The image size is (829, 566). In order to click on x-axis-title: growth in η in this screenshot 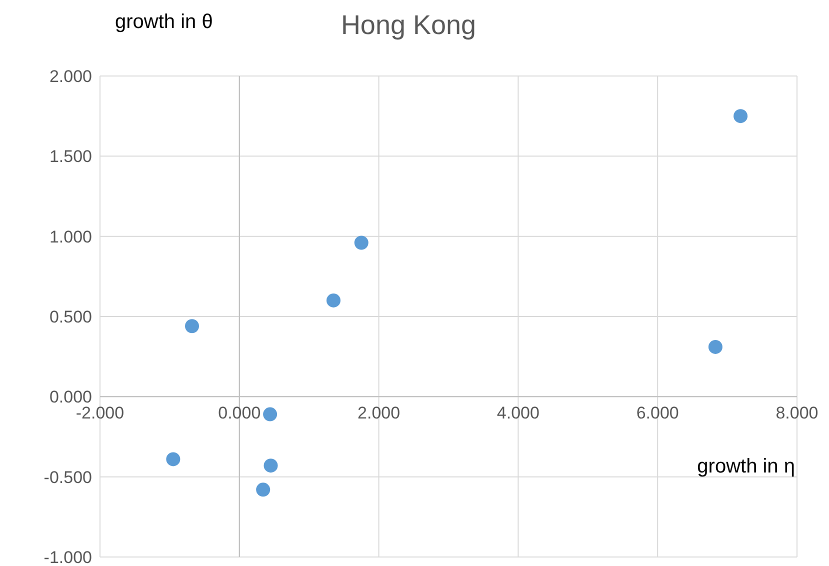, I will do `click(746, 467)`.